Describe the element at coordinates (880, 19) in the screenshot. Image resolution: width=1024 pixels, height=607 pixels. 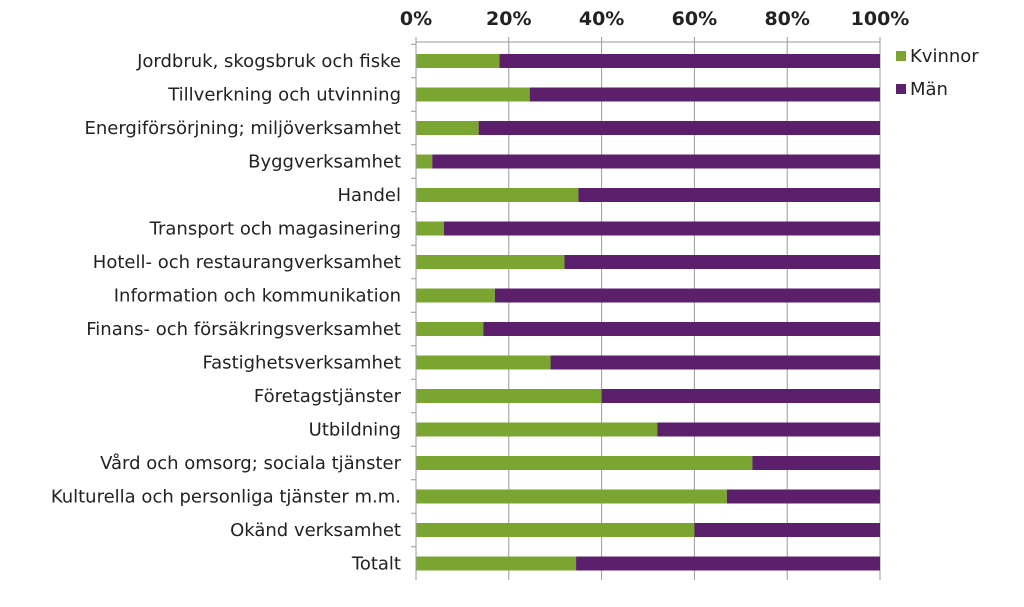
I see `x-tick-label: 100%` at that location.